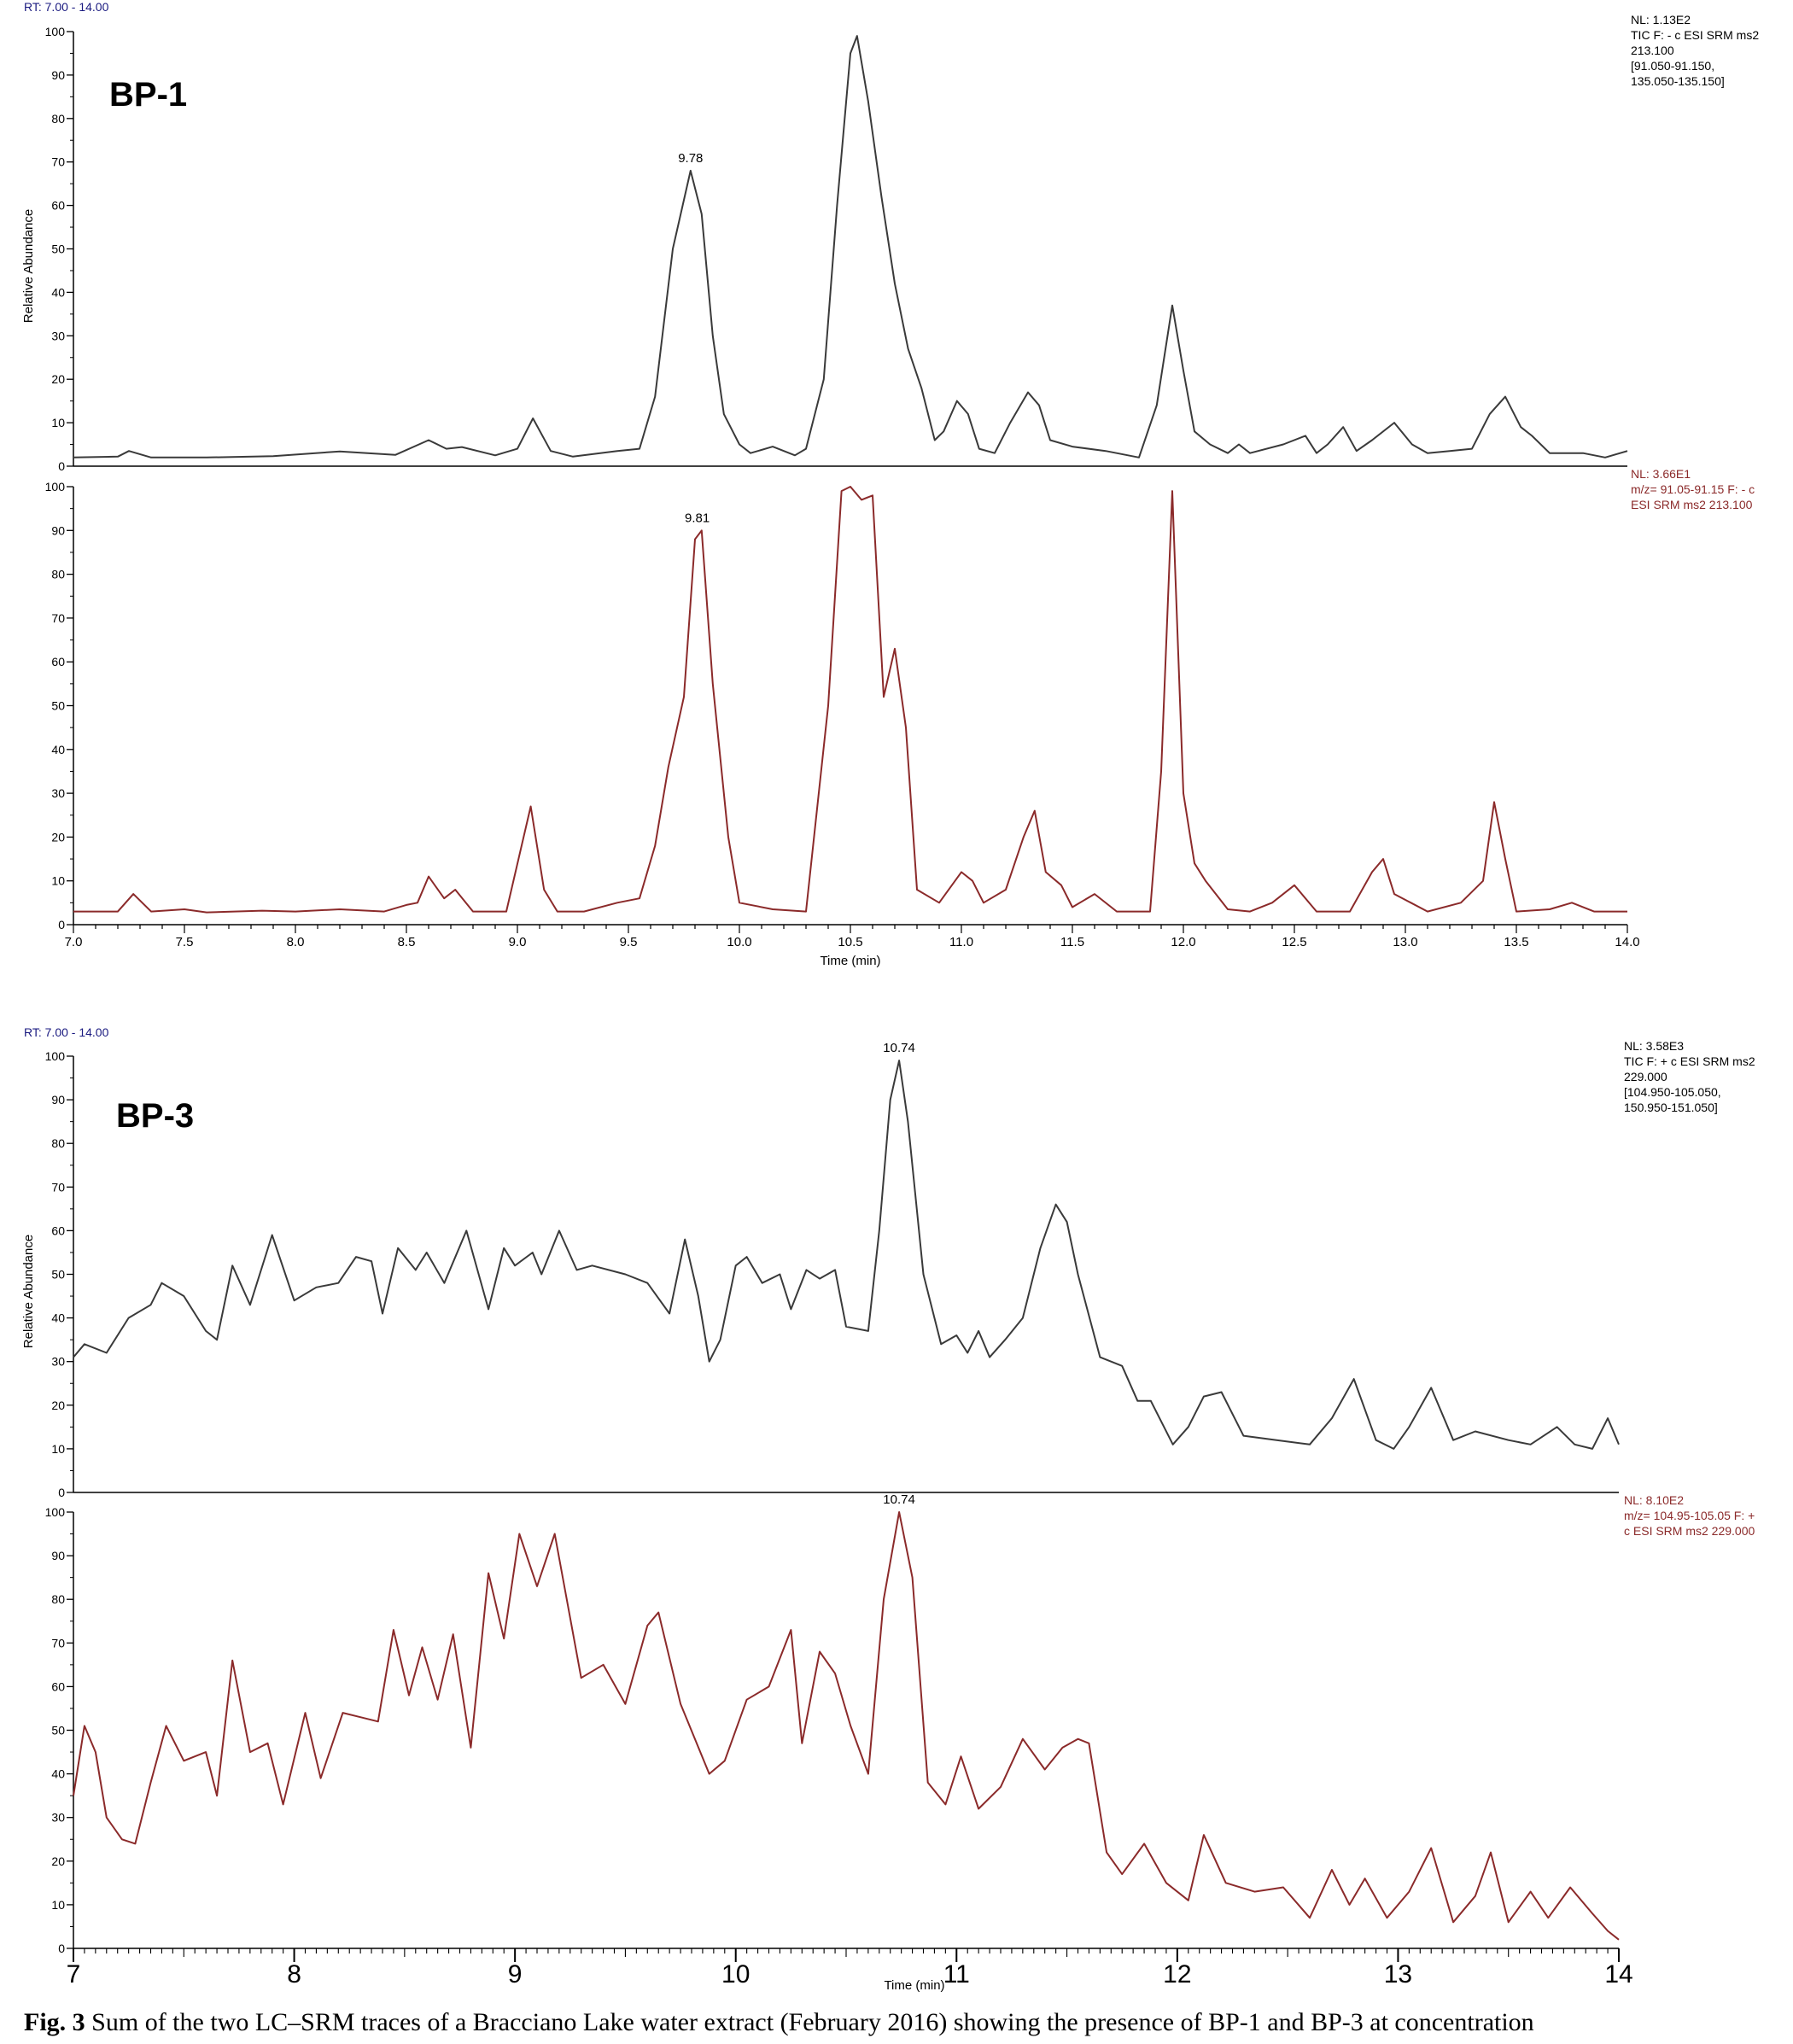  Describe the element at coordinates (518, 942) in the screenshot. I see `x-tick-label: 9.0` at that location.